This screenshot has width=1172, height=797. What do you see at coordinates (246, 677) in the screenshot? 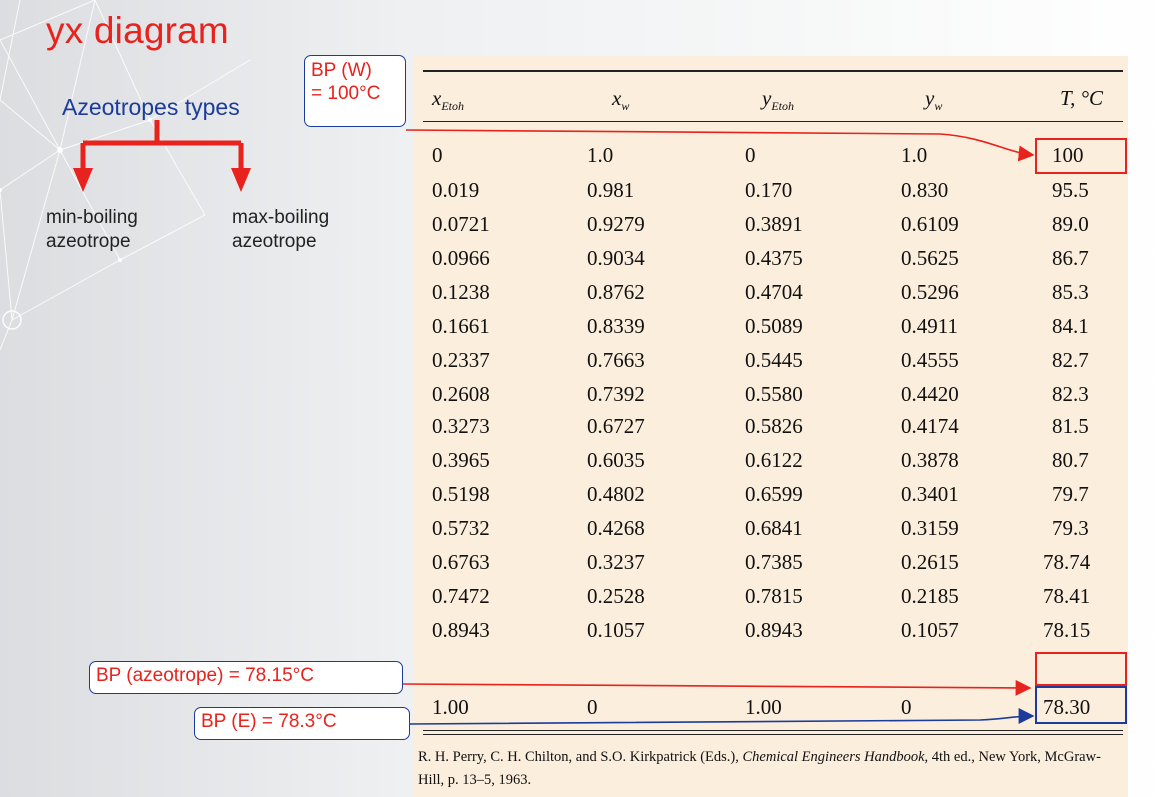
I see `callout-azeotrope-bp: BP (azeotrope) = 78.15°C` at bounding box center [246, 677].